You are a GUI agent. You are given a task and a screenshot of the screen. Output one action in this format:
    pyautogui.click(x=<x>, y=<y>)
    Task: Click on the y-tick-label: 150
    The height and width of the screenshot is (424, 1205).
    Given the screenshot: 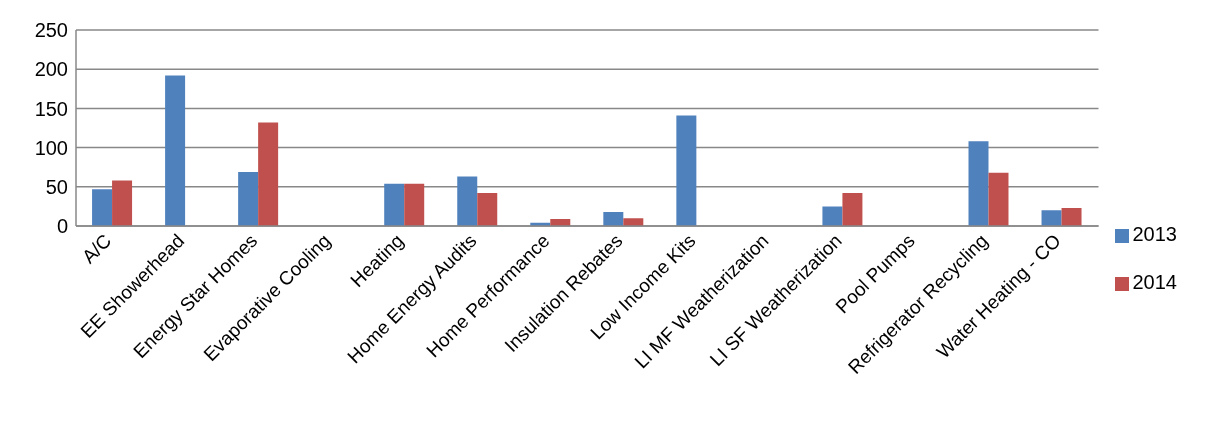 What is the action you would take?
    pyautogui.click(x=51, y=108)
    